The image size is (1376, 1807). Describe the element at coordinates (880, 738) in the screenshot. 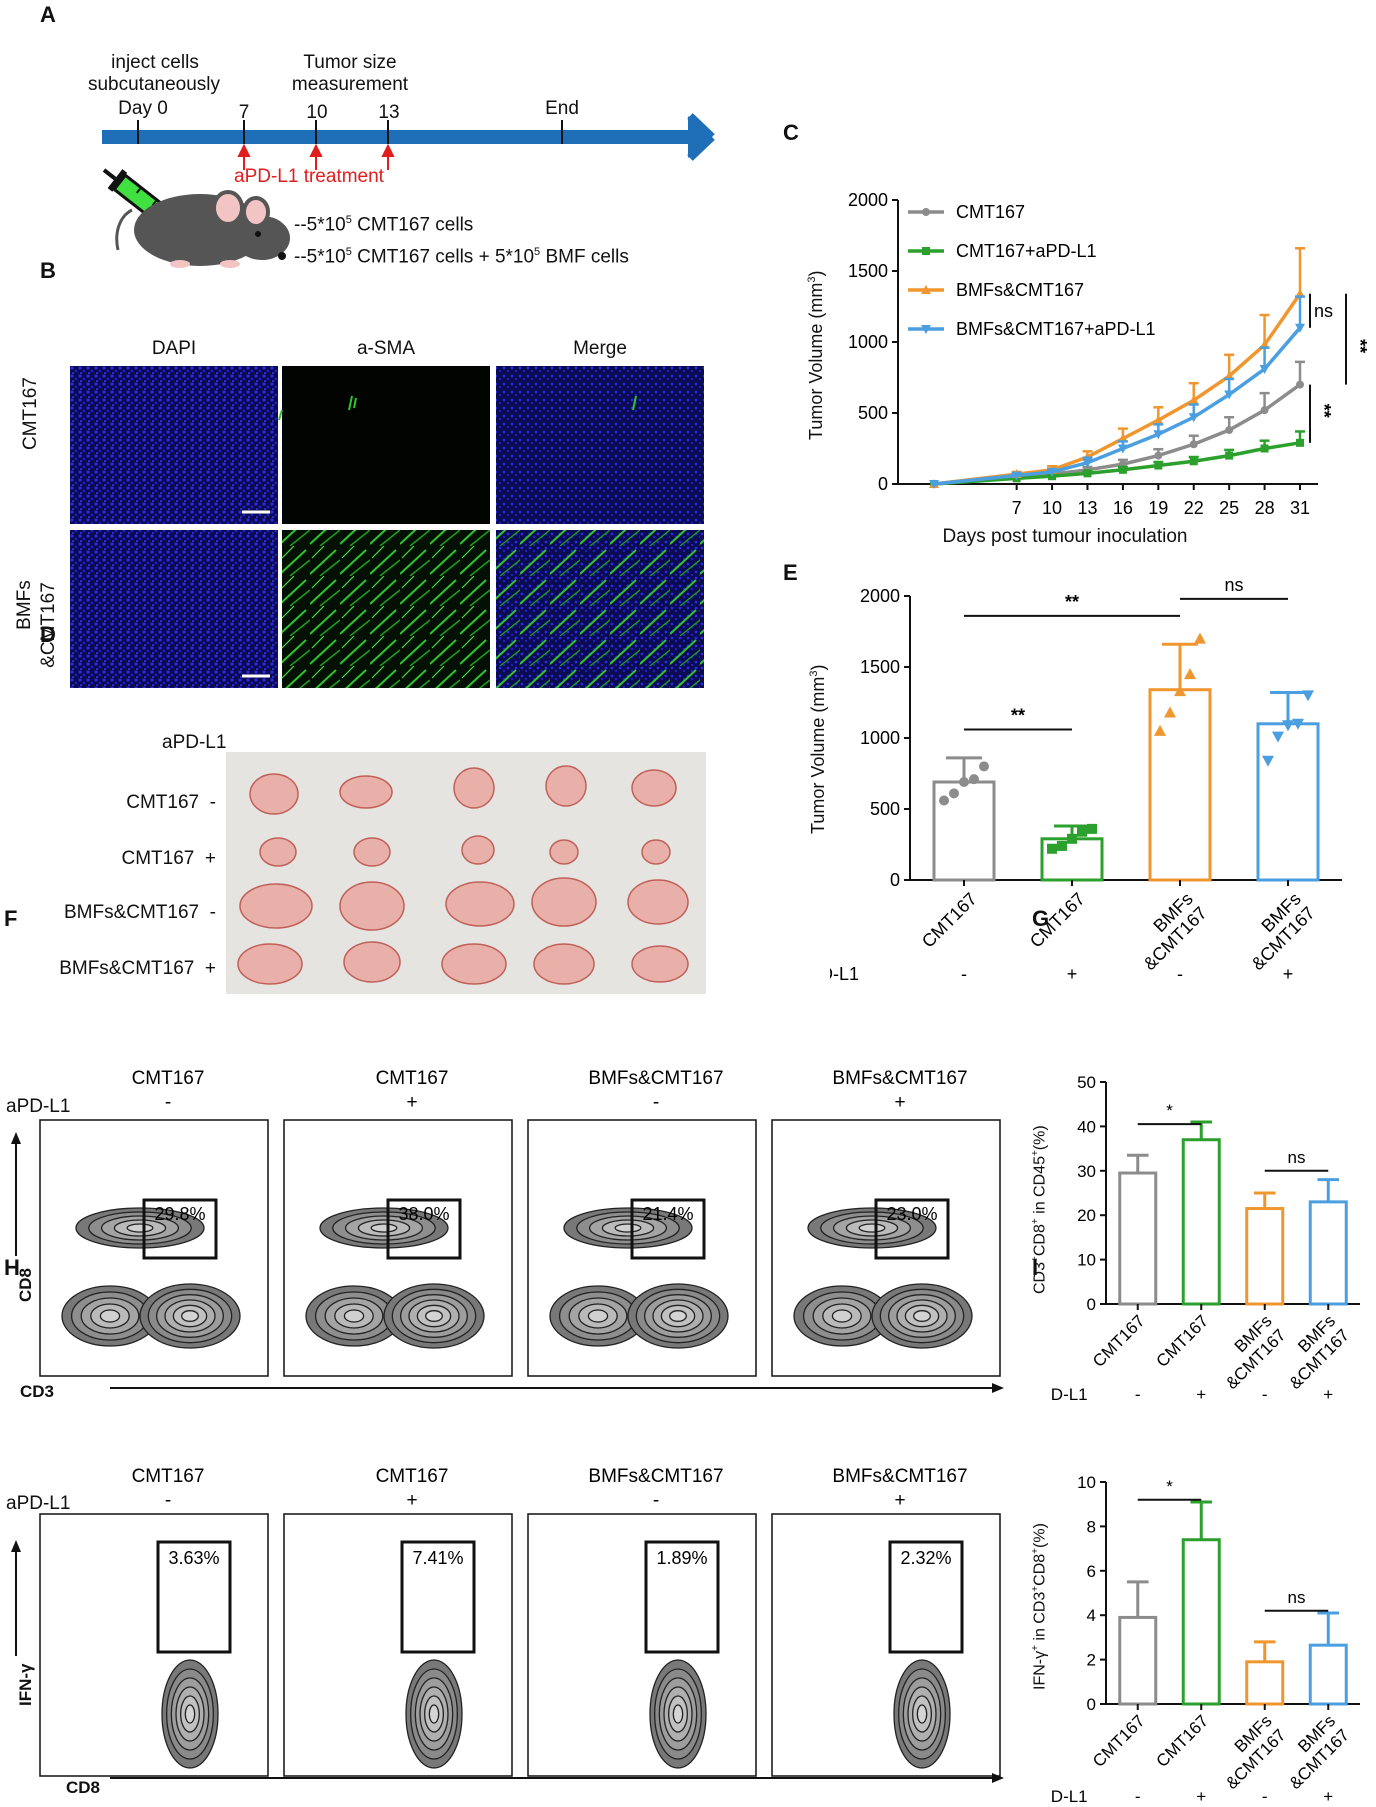

I see `ytick-label: 1000` at that location.